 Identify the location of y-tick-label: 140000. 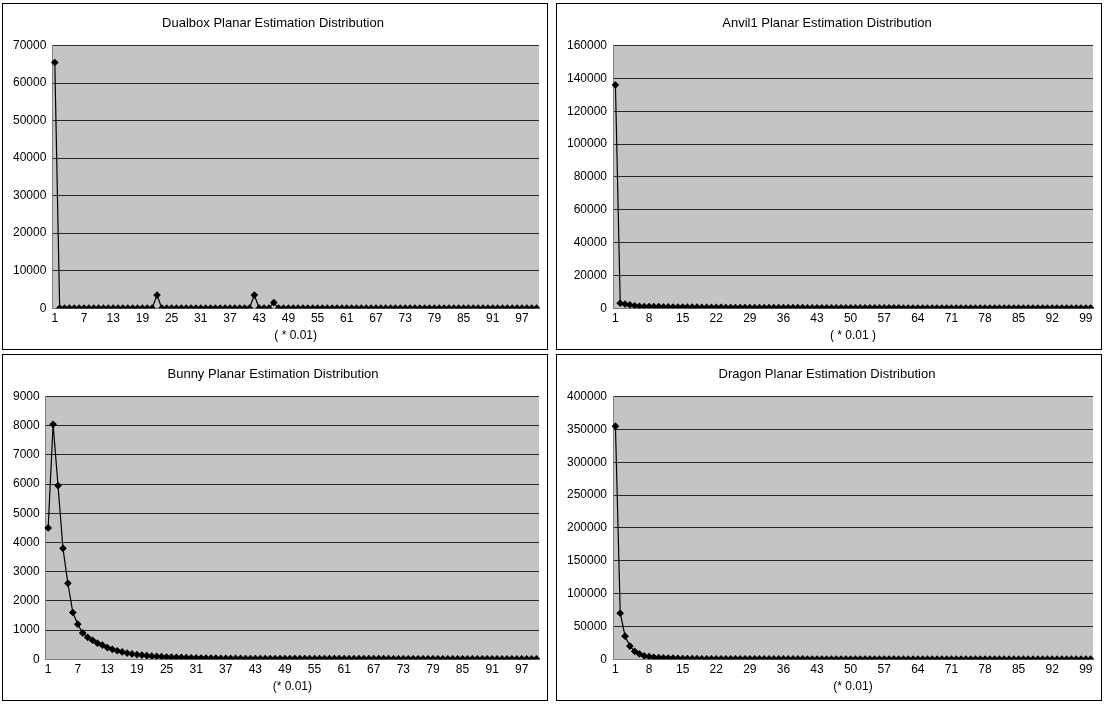
(587, 77).